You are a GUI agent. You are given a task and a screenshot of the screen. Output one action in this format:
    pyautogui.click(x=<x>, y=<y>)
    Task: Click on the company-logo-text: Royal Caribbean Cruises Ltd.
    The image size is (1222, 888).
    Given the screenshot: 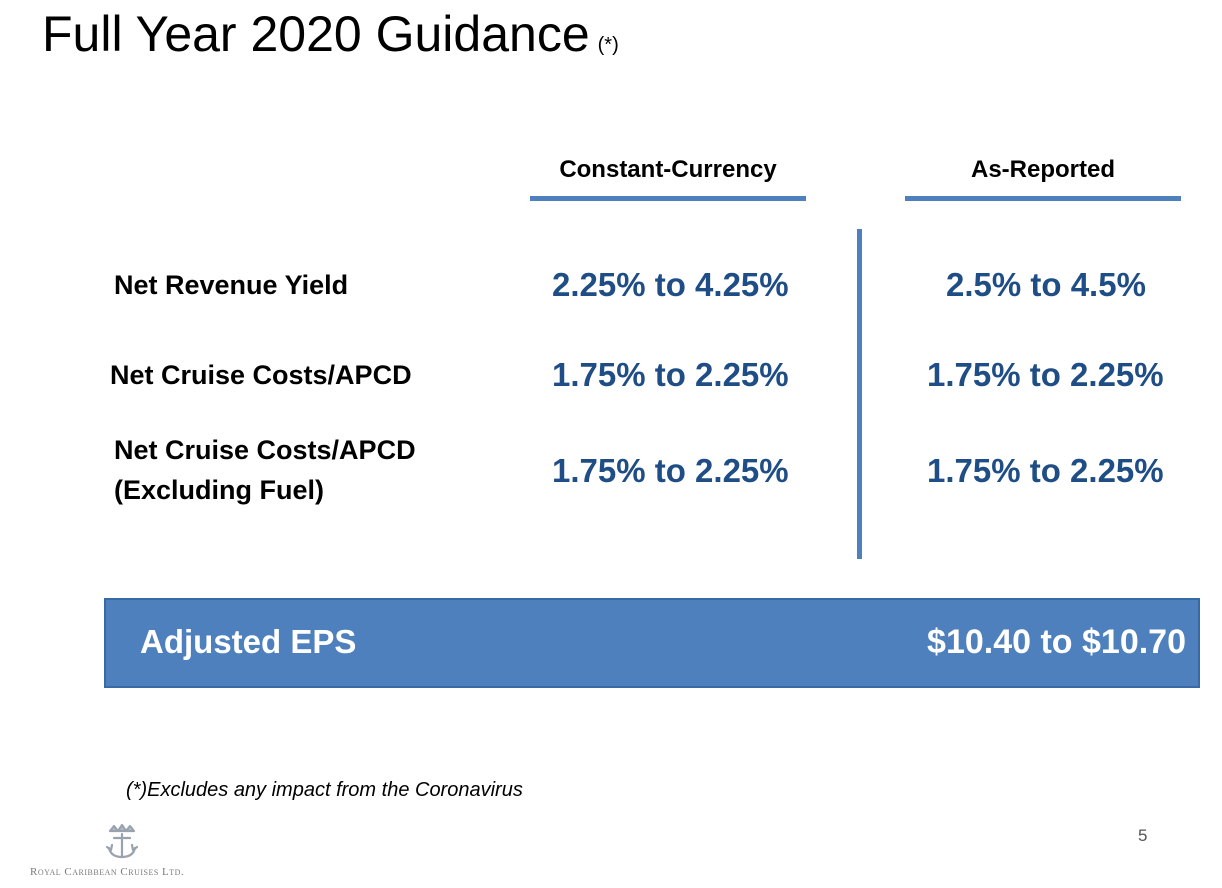 What is the action you would take?
    pyautogui.click(x=107, y=872)
    